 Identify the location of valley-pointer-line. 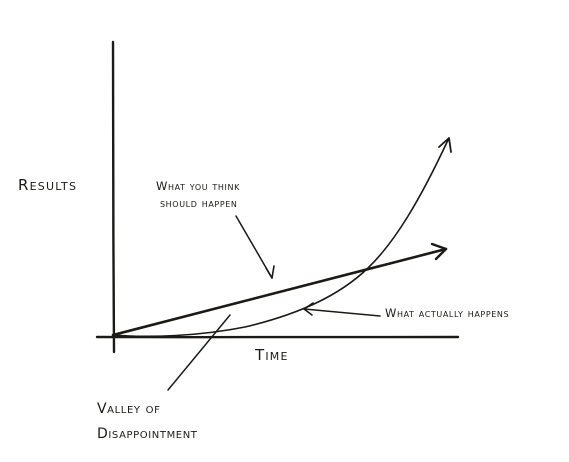
(199, 352).